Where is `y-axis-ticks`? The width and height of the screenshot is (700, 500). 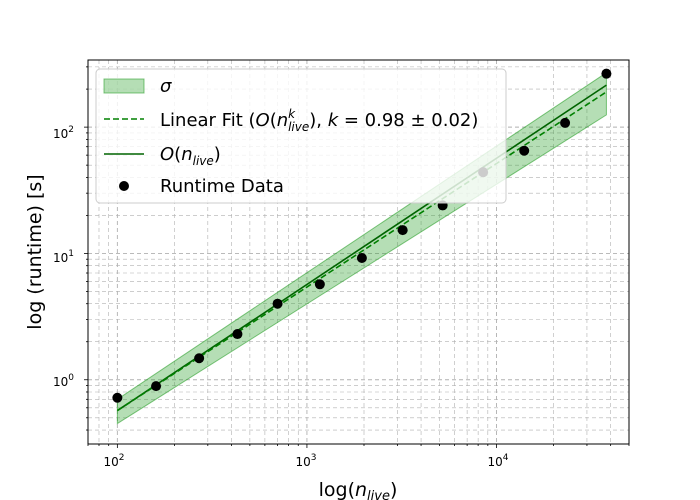 y-axis-ticks is located at coordinates (86, 248).